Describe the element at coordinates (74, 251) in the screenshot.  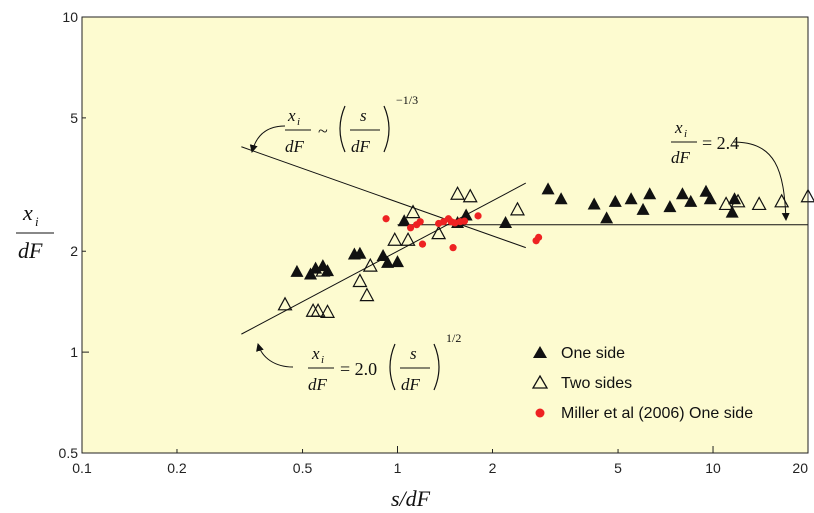
I see `y-tick-label: 2` at that location.